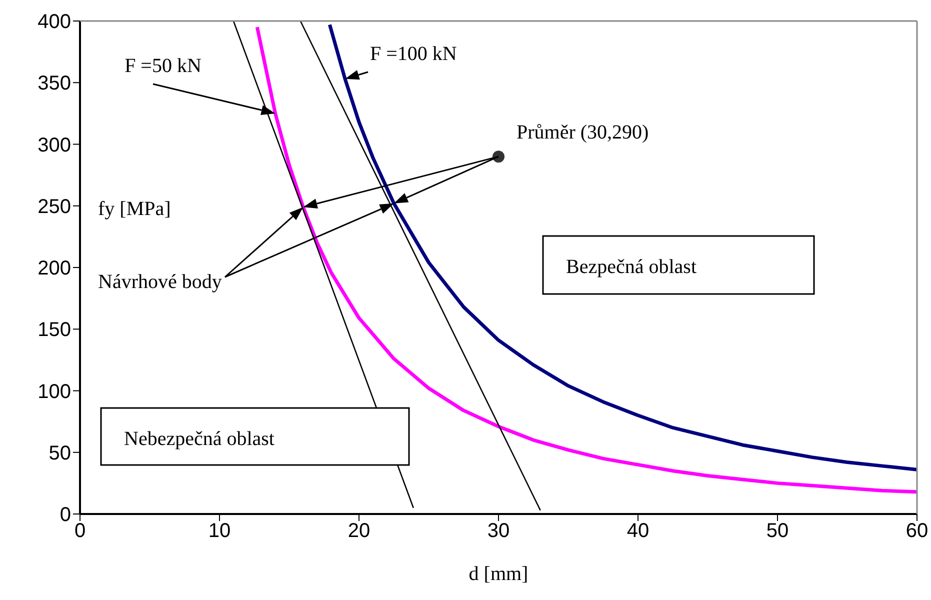  What do you see at coordinates (134, 209) in the screenshot?
I see `y-axis-title: fy [MPa]` at bounding box center [134, 209].